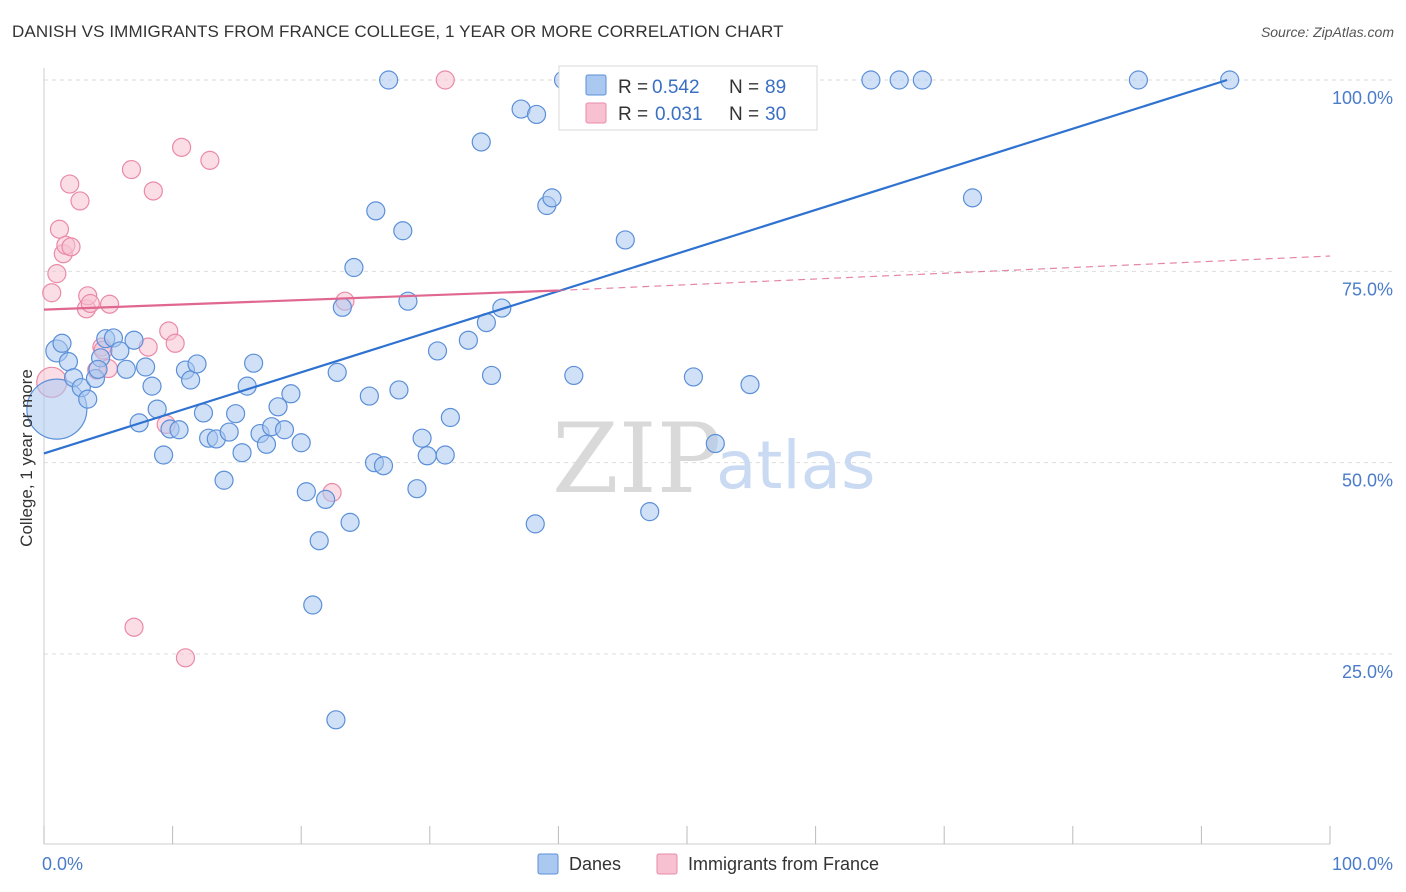 The image size is (1406, 892). What do you see at coordinates (548, 864) in the screenshot?
I see `bottom-legend-danes-swatch` at bounding box center [548, 864].